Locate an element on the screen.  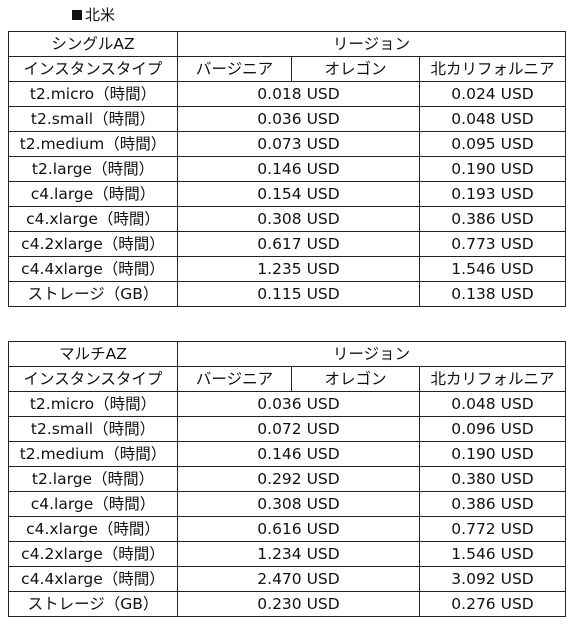
table-row: t2.medium（時間） 0.146 USD 0.190 USD is located at coordinates (287, 454).